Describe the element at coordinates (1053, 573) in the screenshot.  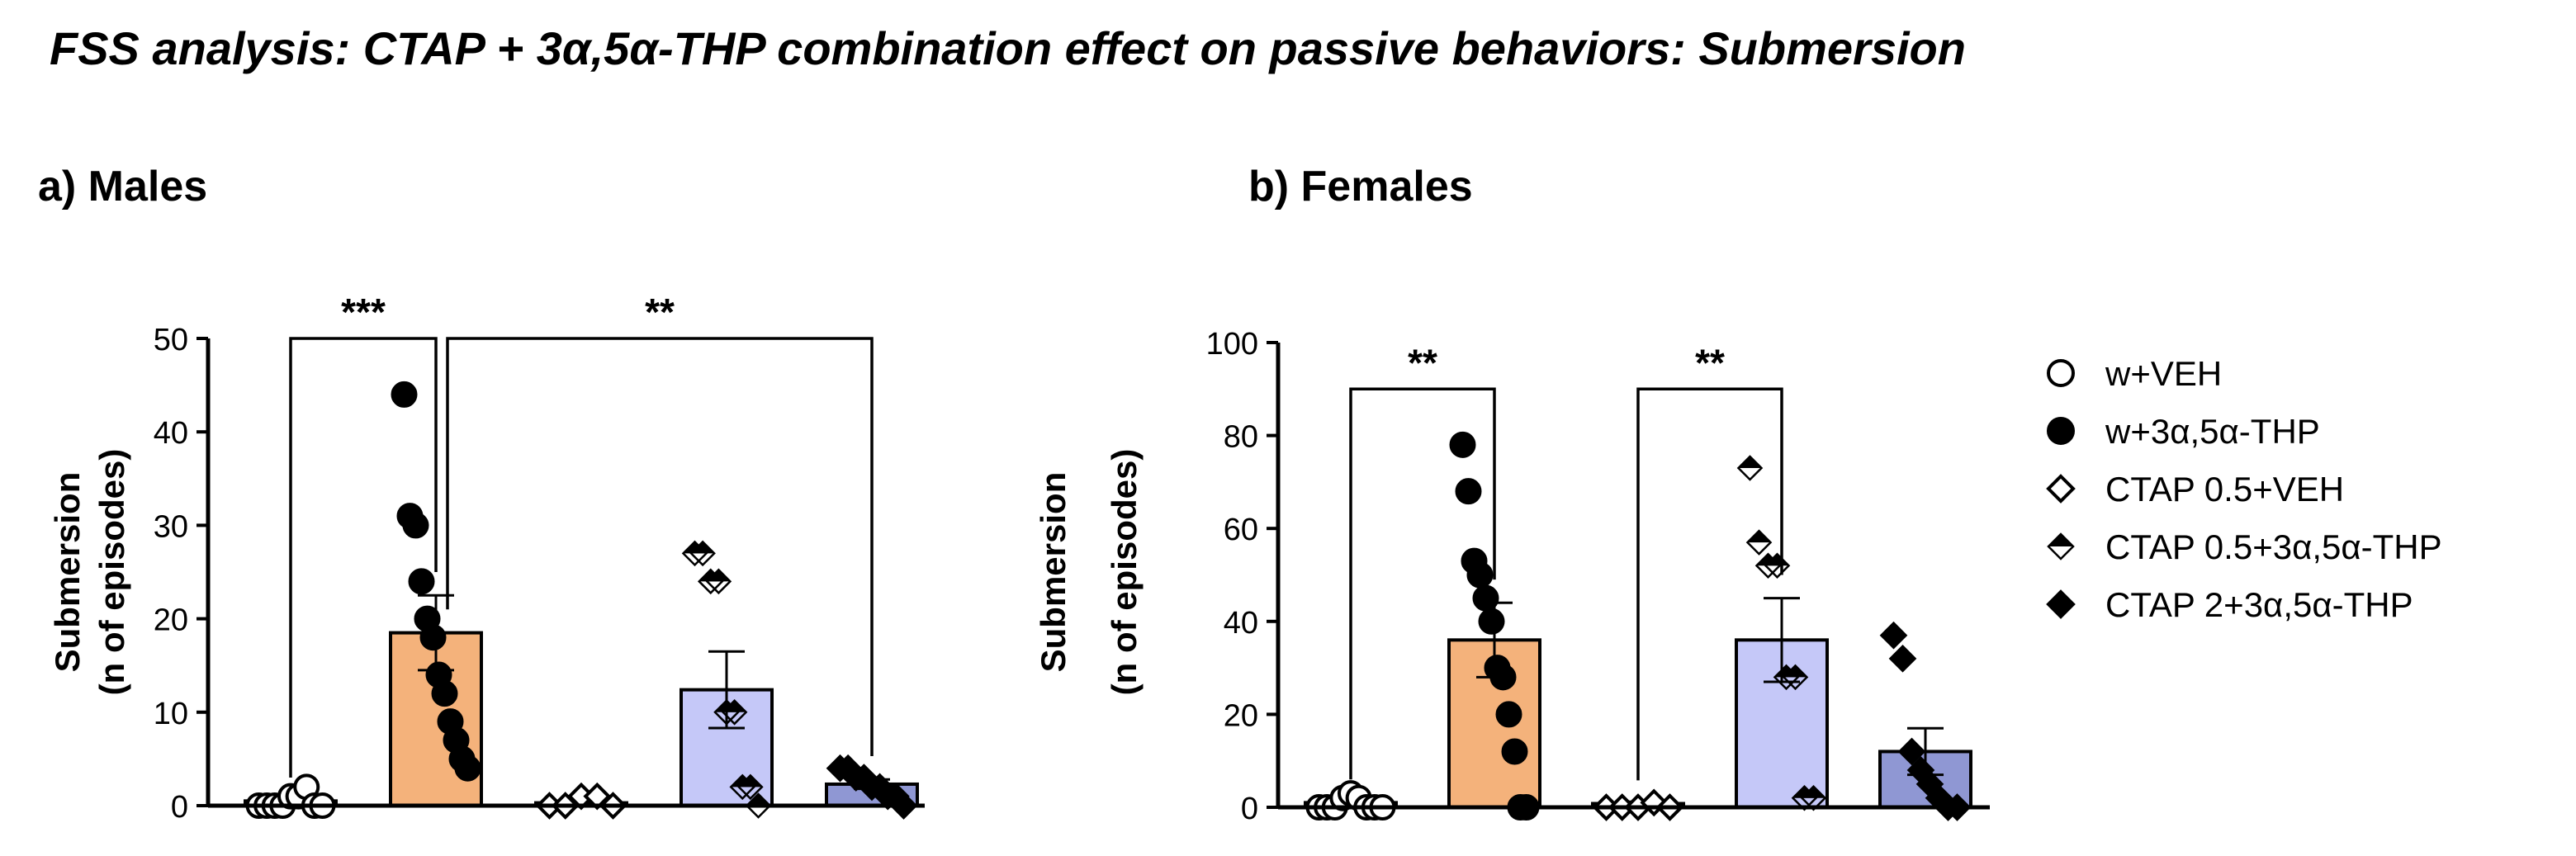
I see `y-axis-label-females: Submersion` at that location.